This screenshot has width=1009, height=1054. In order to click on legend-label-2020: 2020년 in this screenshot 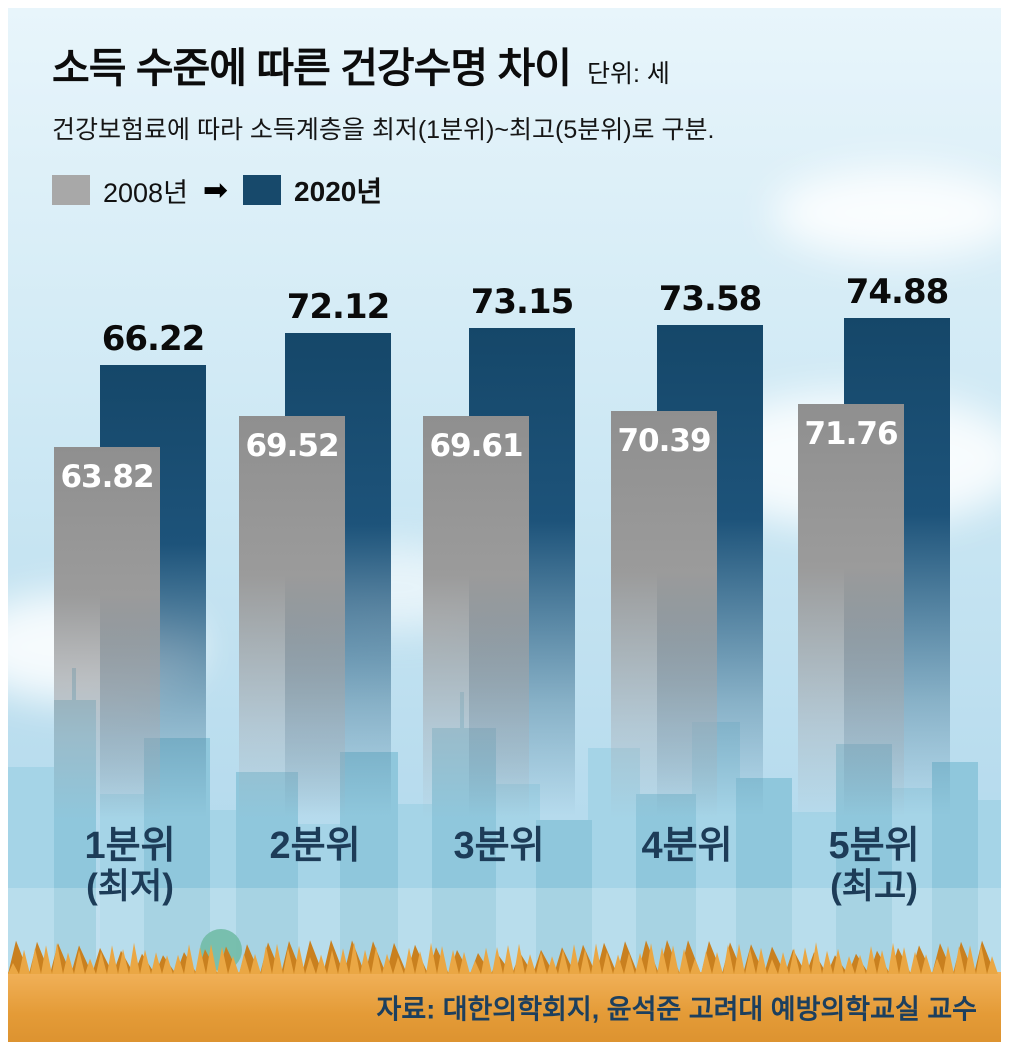, I will do `click(338, 191)`.